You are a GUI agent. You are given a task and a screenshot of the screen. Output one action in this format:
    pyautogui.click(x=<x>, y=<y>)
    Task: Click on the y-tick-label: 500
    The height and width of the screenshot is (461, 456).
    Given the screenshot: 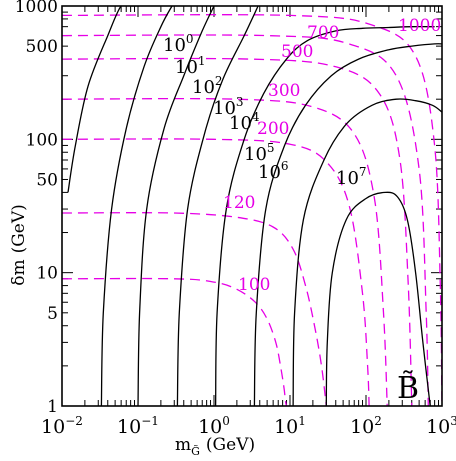 What is the action you would take?
    pyautogui.click(x=42, y=47)
    